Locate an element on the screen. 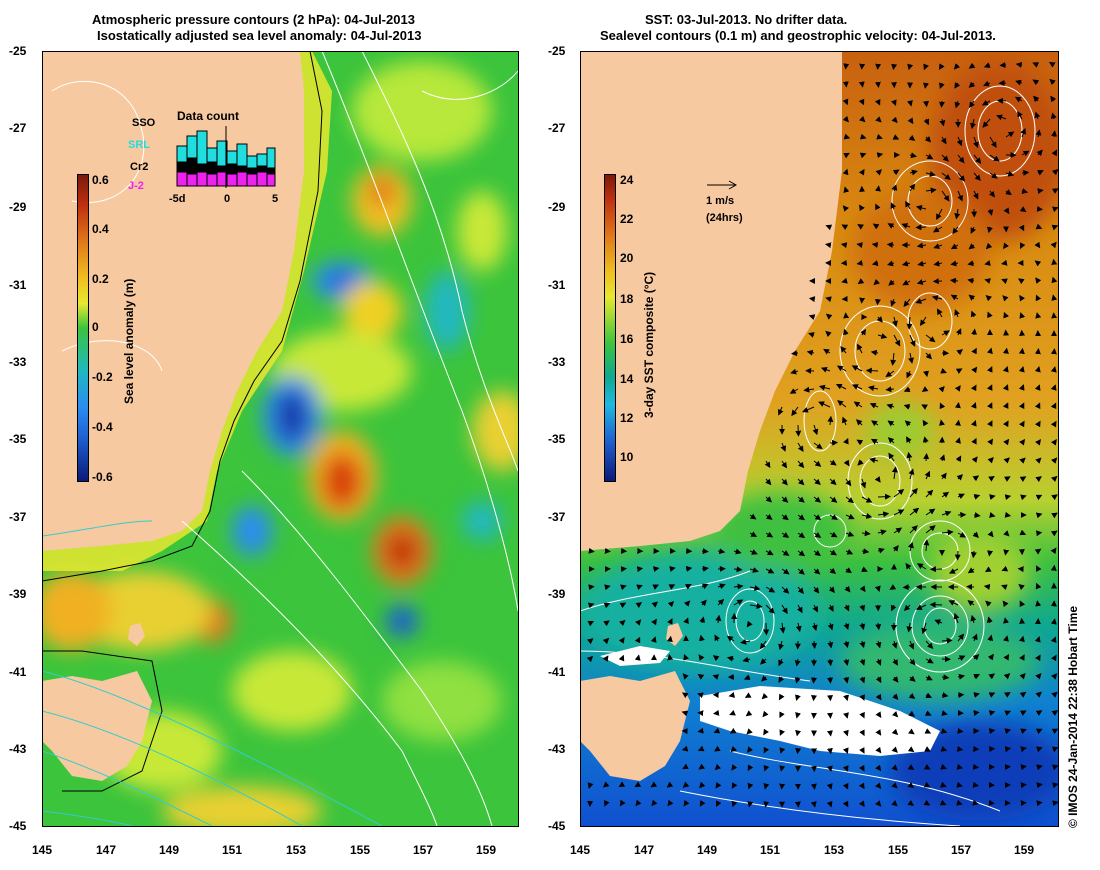  left-ytick-0: -25 is located at coordinates (18, 51).